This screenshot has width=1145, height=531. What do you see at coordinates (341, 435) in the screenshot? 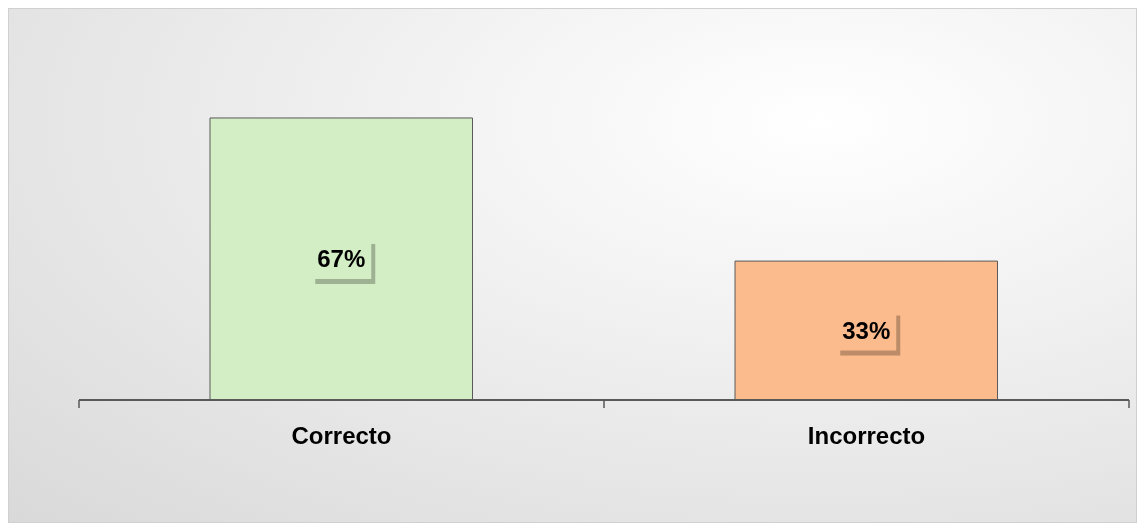
I see `x-tick-label: Correcto` at bounding box center [341, 435].